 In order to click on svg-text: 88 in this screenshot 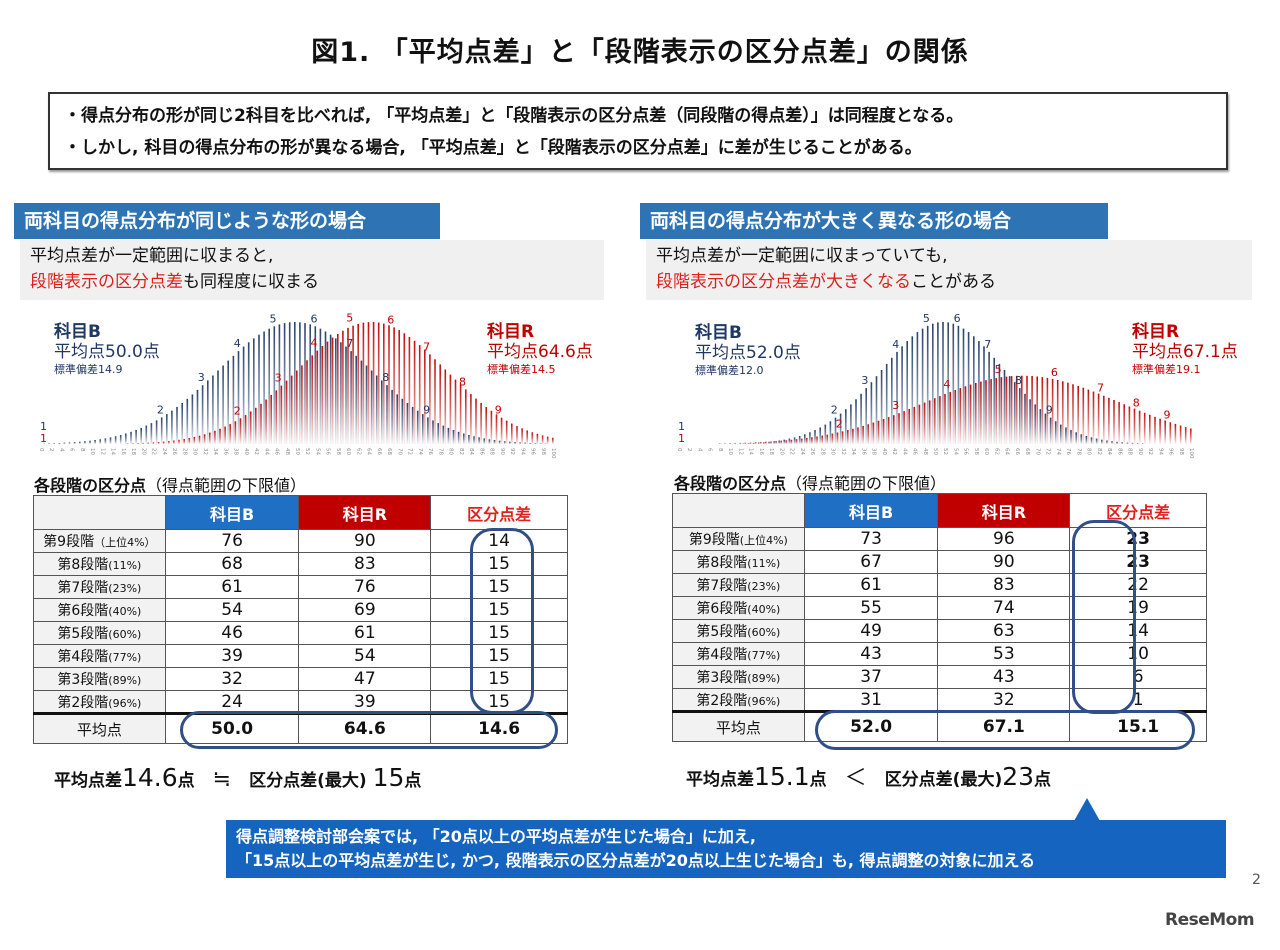, I will do `click(1130, 451)`.